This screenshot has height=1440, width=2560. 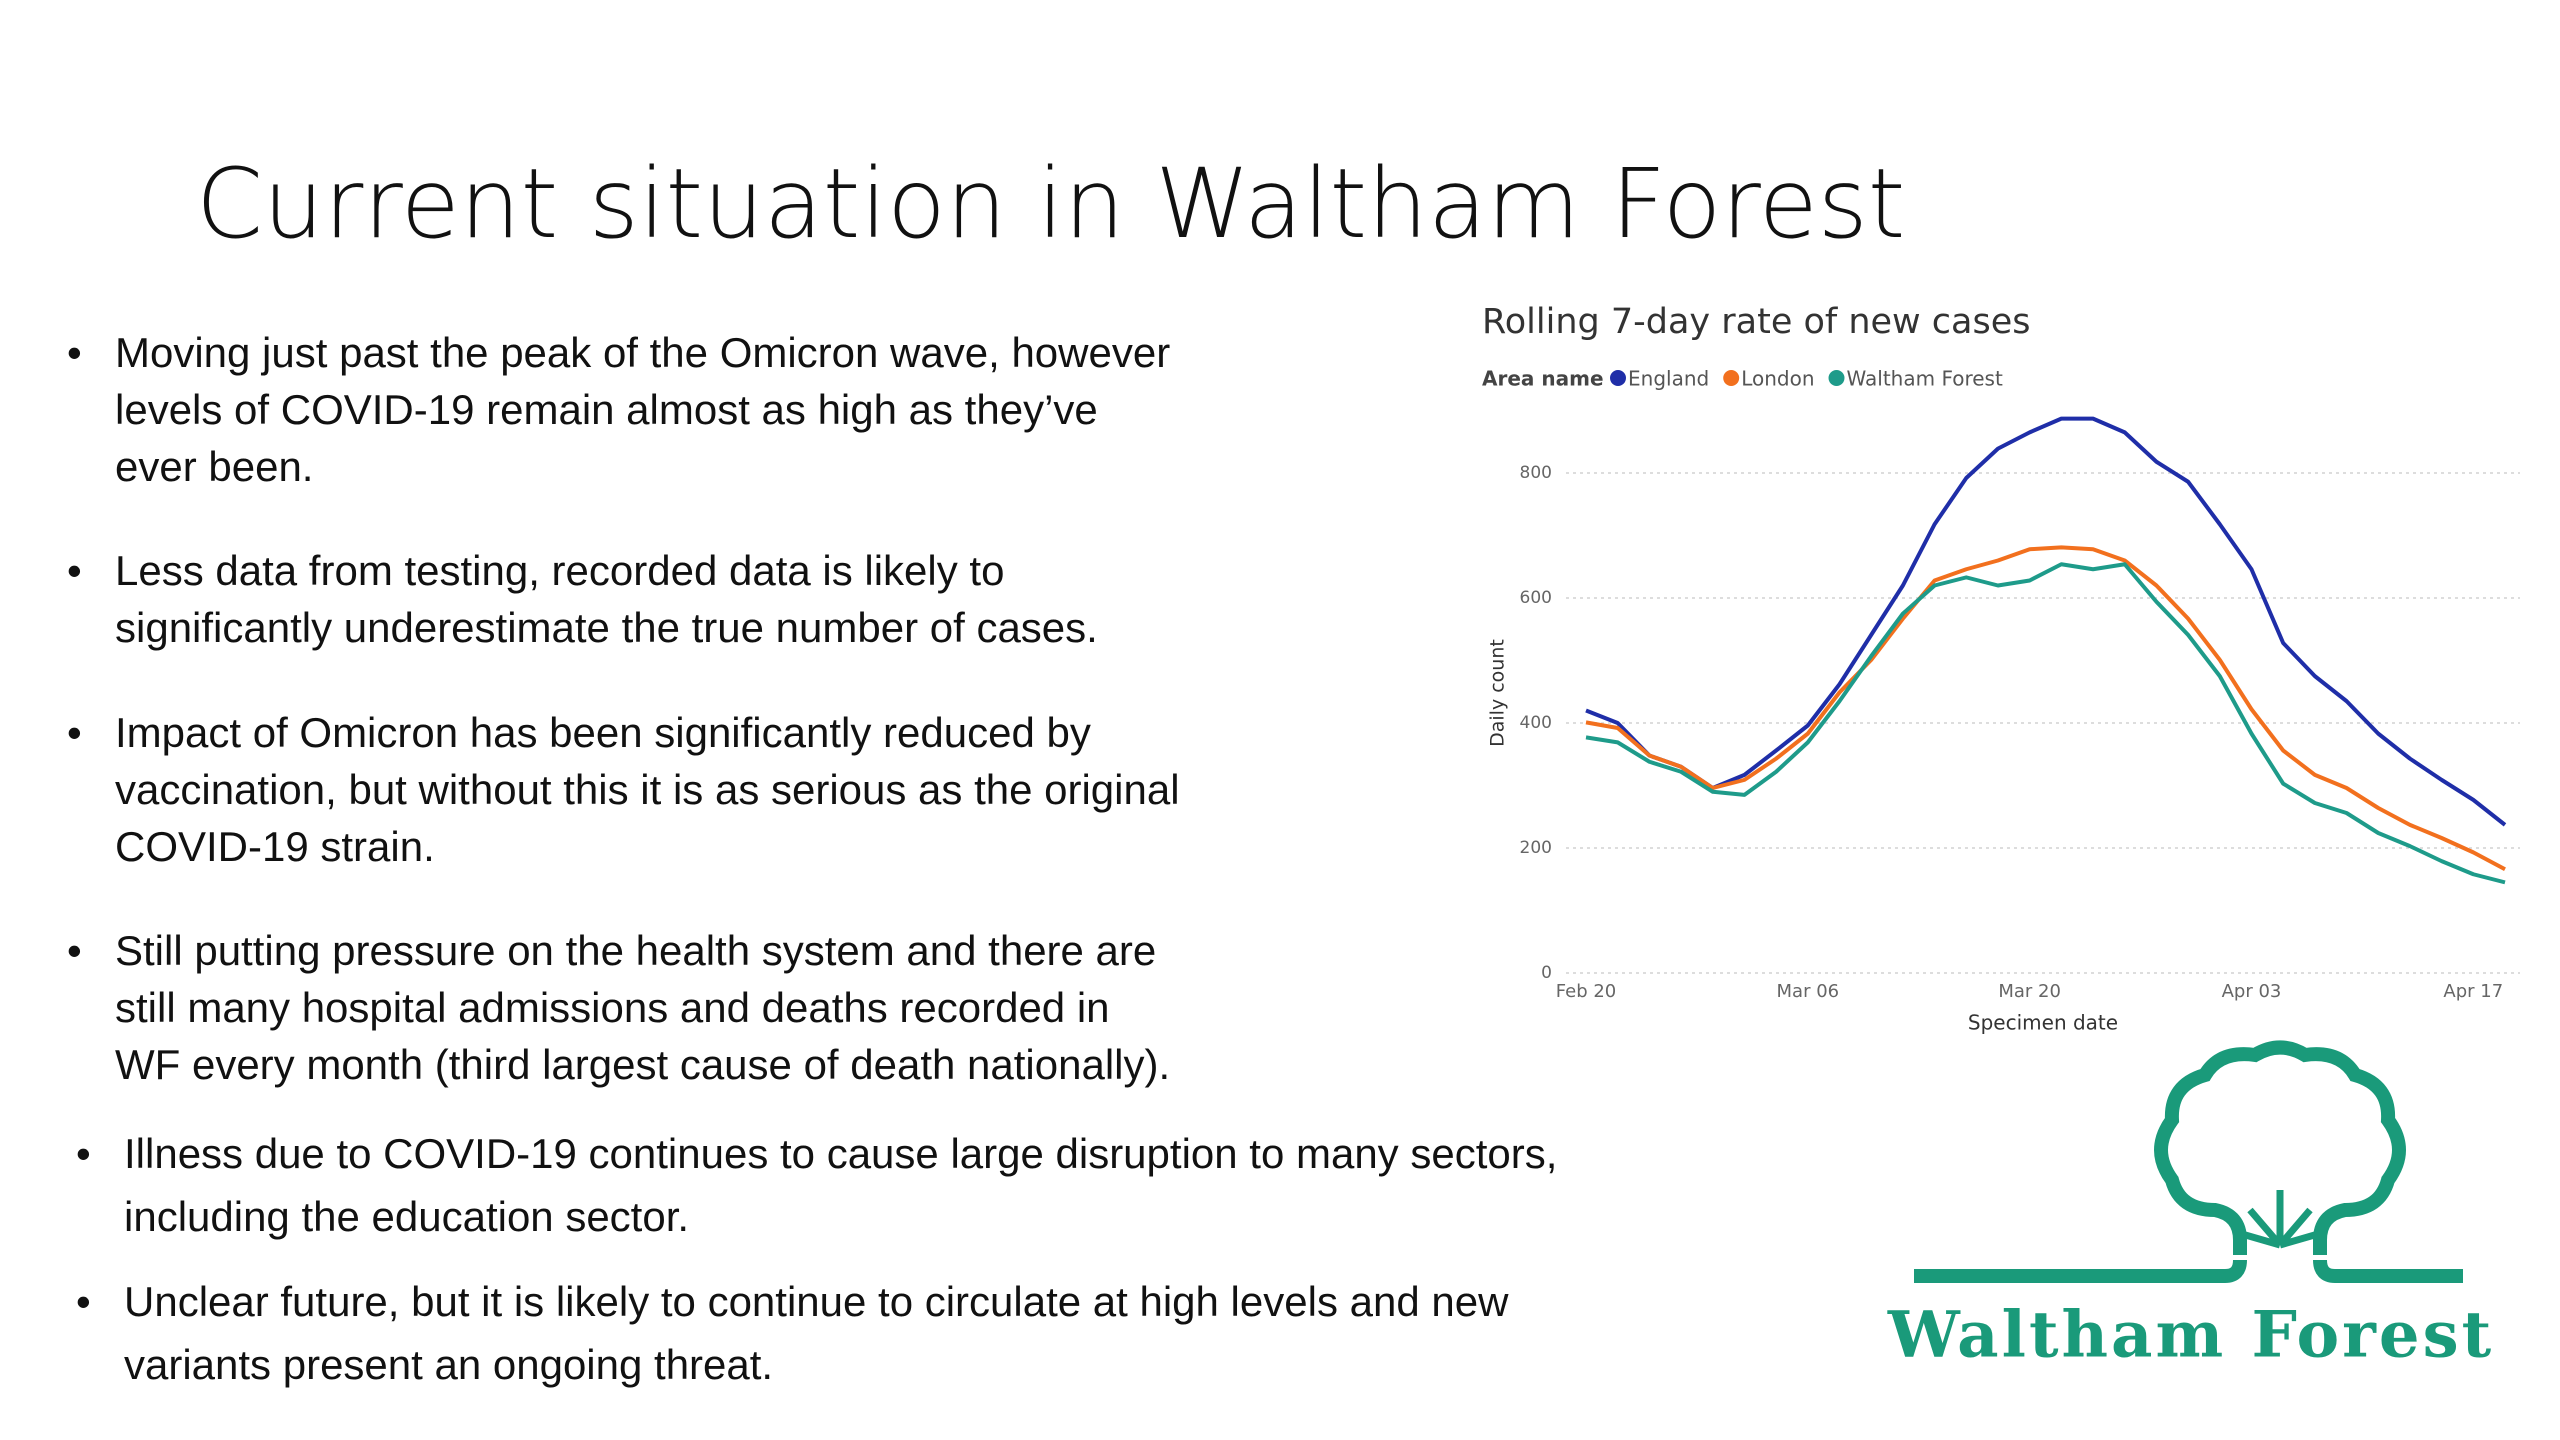 What do you see at coordinates (1543, 379) in the screenshot?
I see `legend-title: Area name` at bounding box center [1543, 379].